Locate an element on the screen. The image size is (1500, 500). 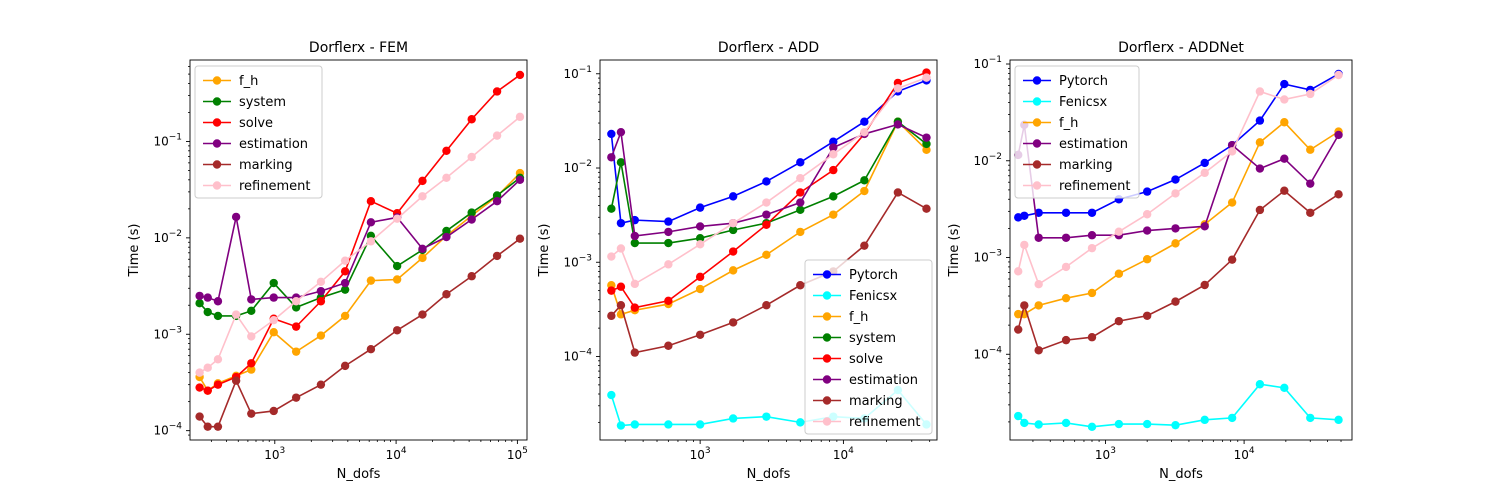
chart-1-legend-box is located at coordinates (868, 347).